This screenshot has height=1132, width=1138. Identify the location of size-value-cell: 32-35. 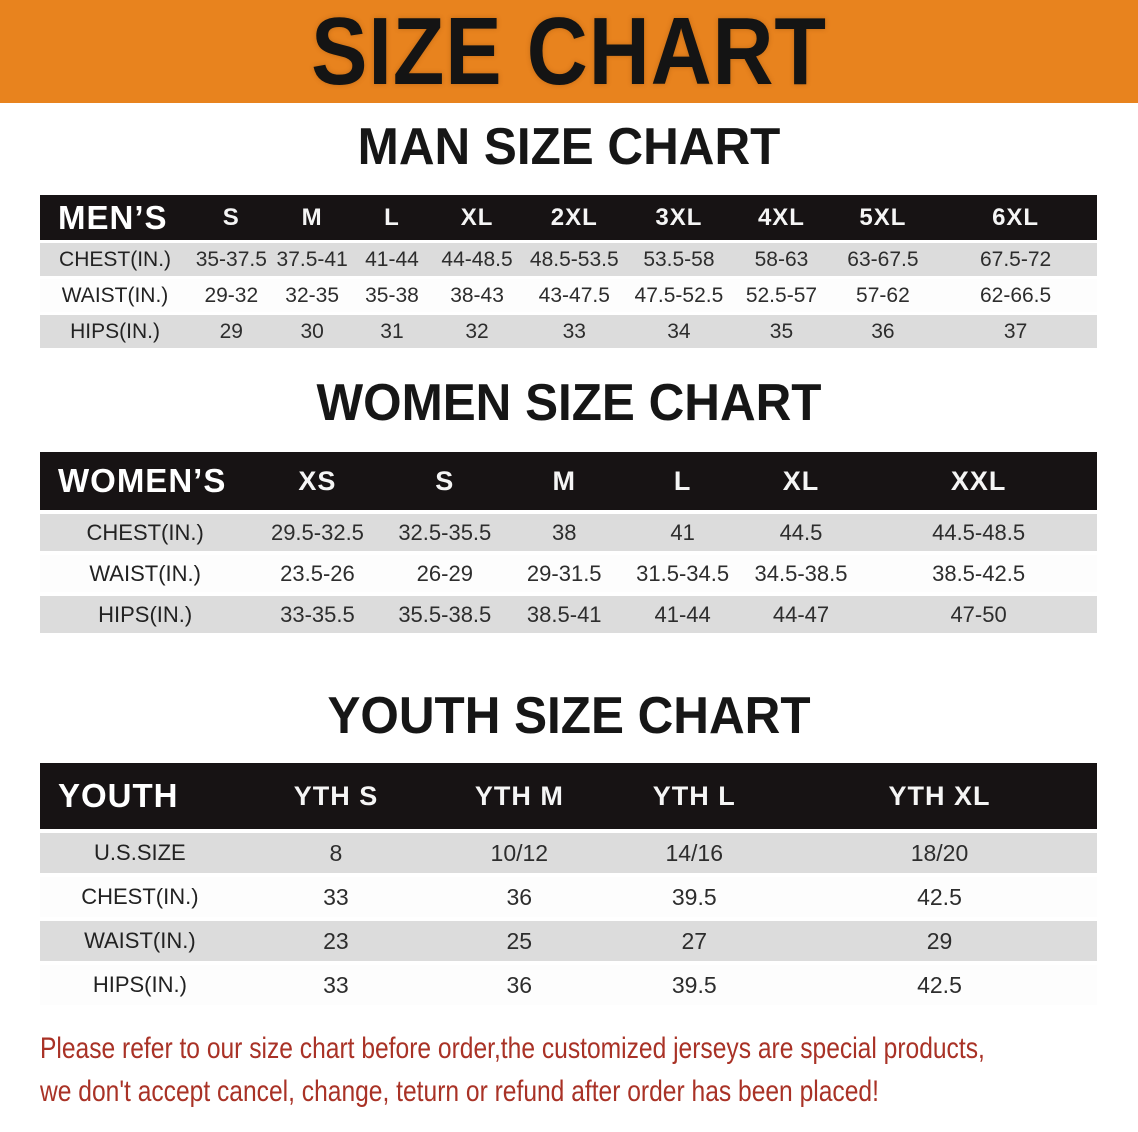
(312, 295).